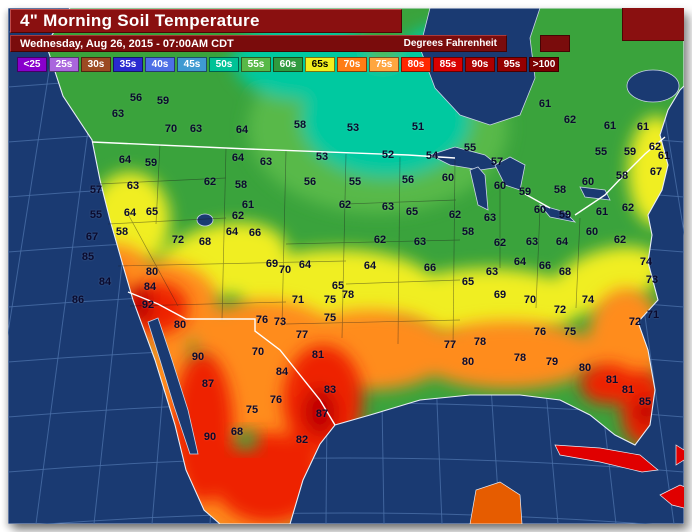  What do you see at coordinates (612, 380) in the screenshot?
I see `temp-label: 81` at bounding box center [612, 380].